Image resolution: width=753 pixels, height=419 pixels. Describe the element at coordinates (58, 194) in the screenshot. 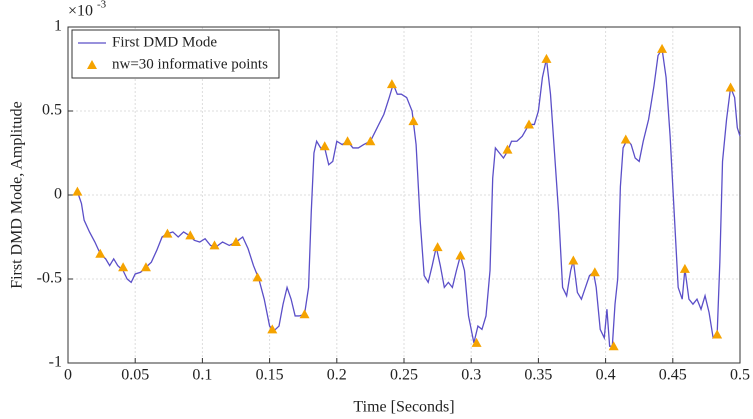

I see `y-tick-label: 0` at that location.